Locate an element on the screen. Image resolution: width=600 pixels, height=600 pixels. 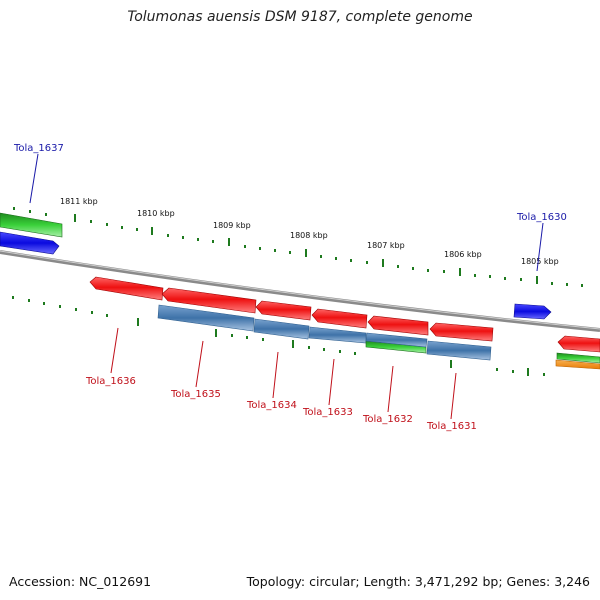
gene-label-tola-1635: Tola_1635 is located at coordinates (195, 394).